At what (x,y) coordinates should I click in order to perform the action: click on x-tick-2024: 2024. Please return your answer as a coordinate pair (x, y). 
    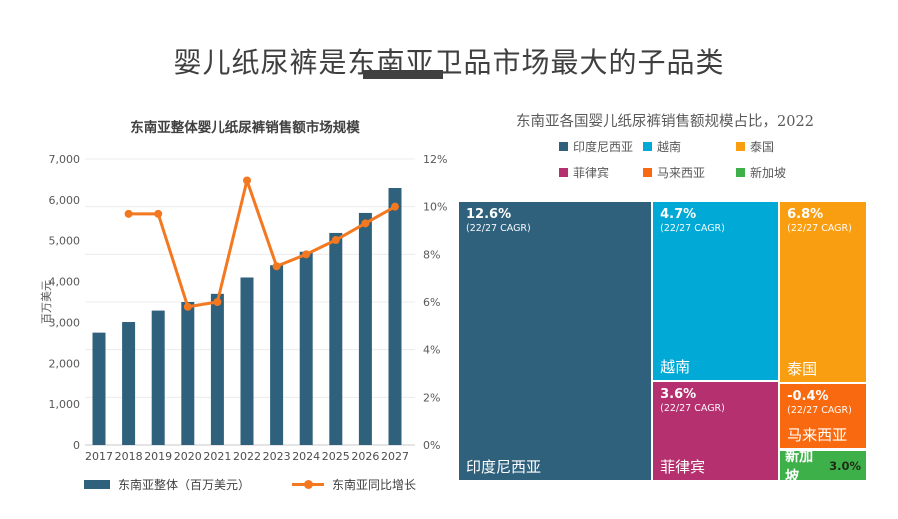
    Looking at the image, I should click on (306, 456).